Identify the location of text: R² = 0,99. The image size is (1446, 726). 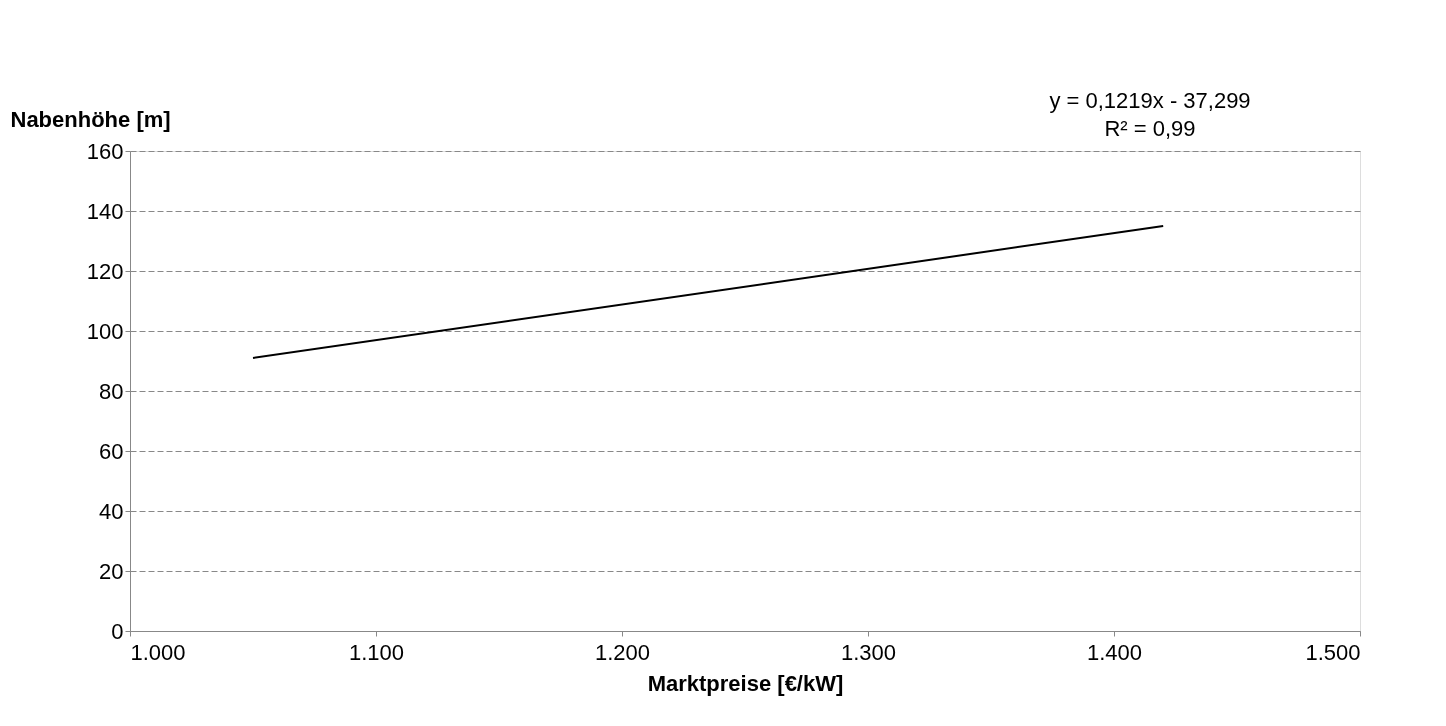
(1150, 128).